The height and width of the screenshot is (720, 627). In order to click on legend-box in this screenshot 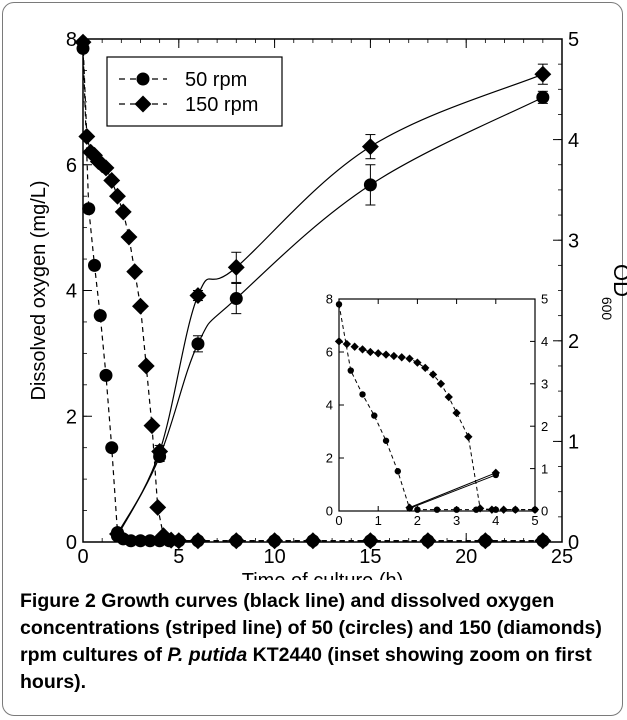, I will do `click(194, 91)`.